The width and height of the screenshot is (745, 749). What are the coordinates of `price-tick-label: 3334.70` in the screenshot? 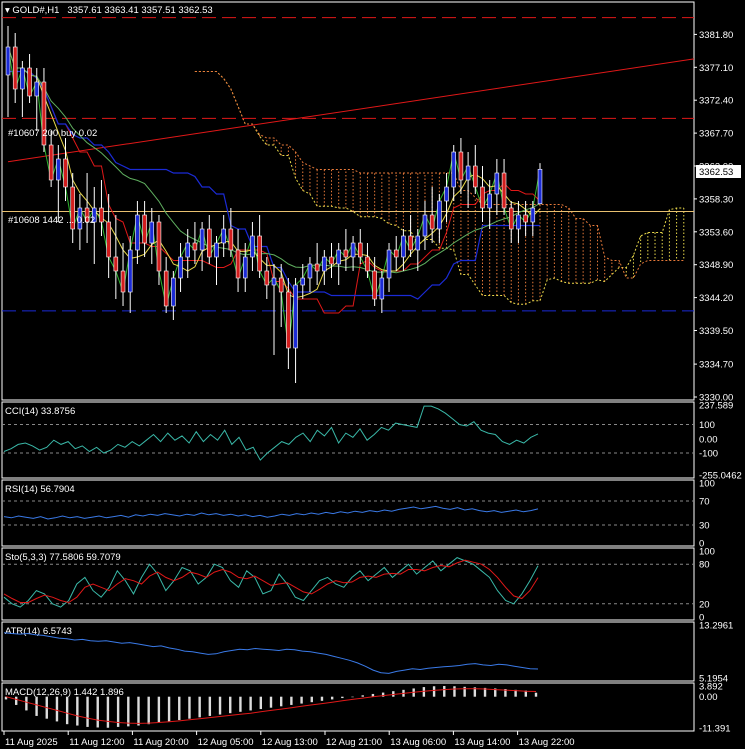 It's located at (716, 365).